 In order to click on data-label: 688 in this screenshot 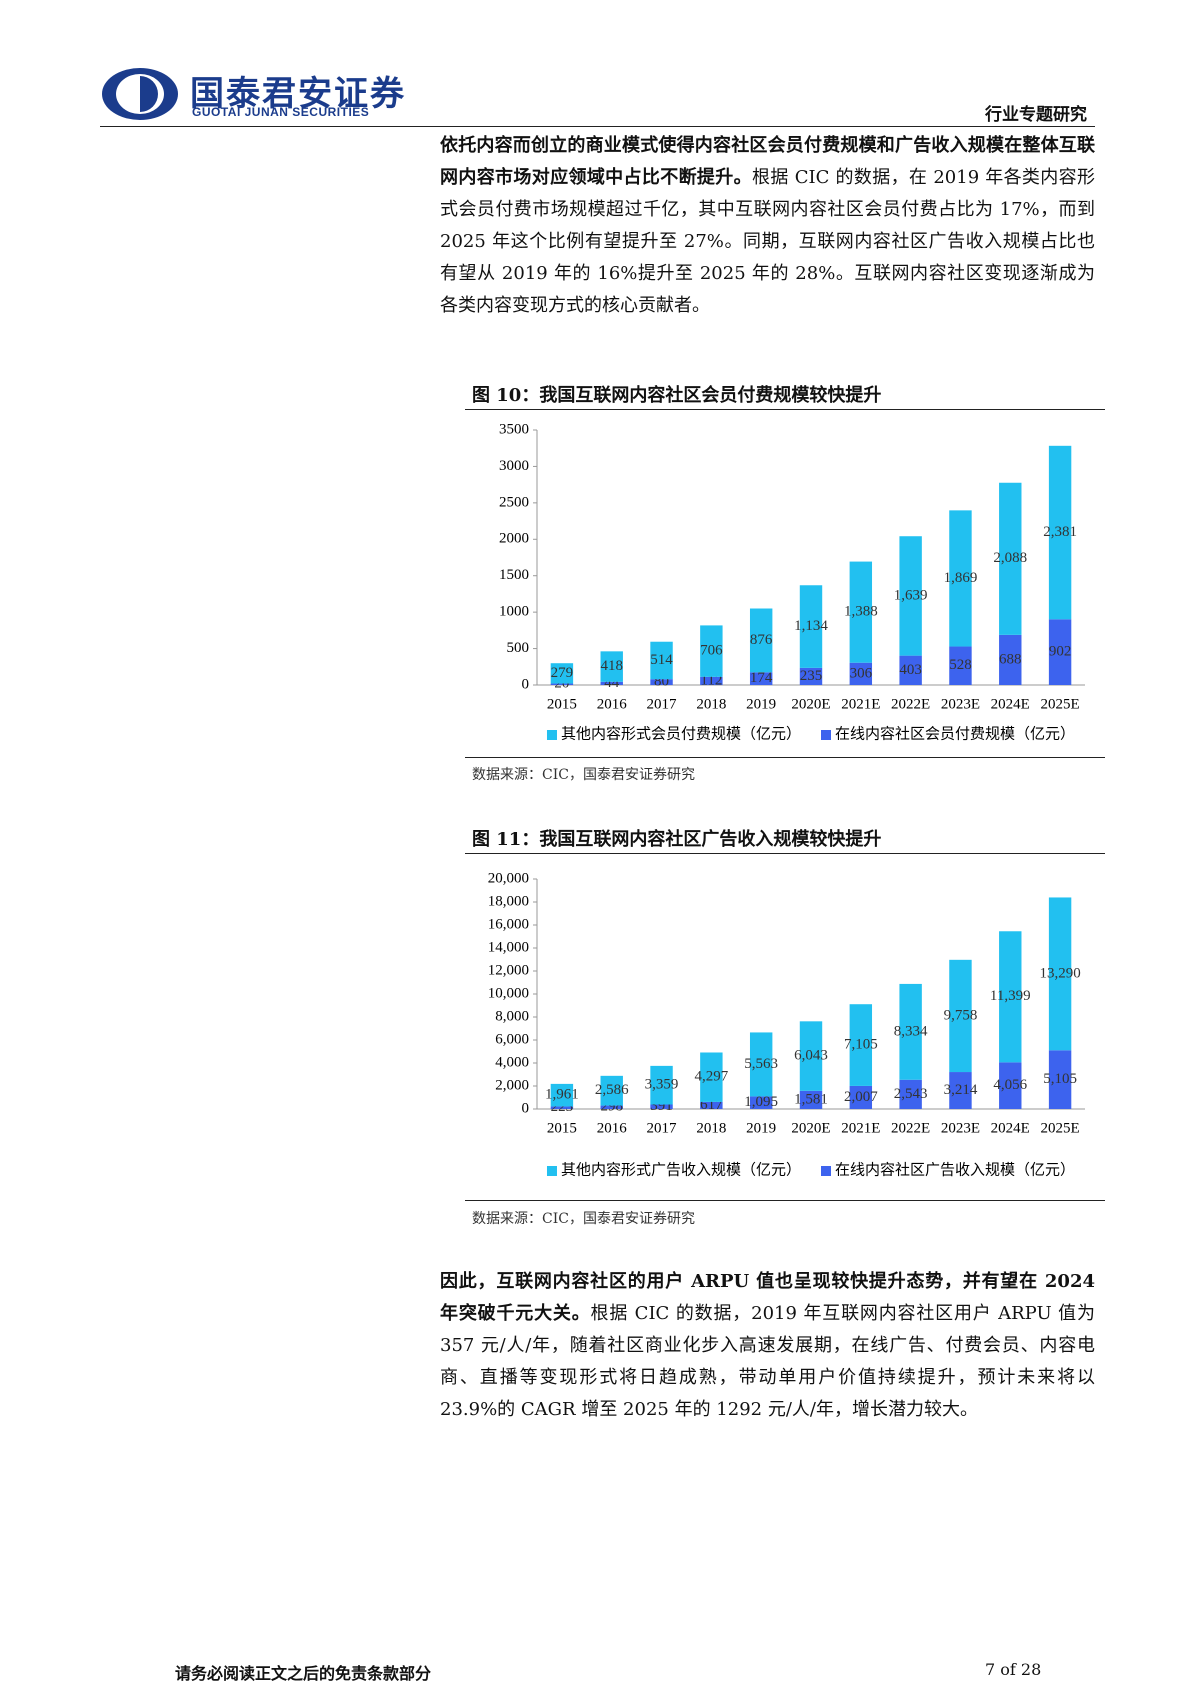, I will do `click(1010, 659)`.